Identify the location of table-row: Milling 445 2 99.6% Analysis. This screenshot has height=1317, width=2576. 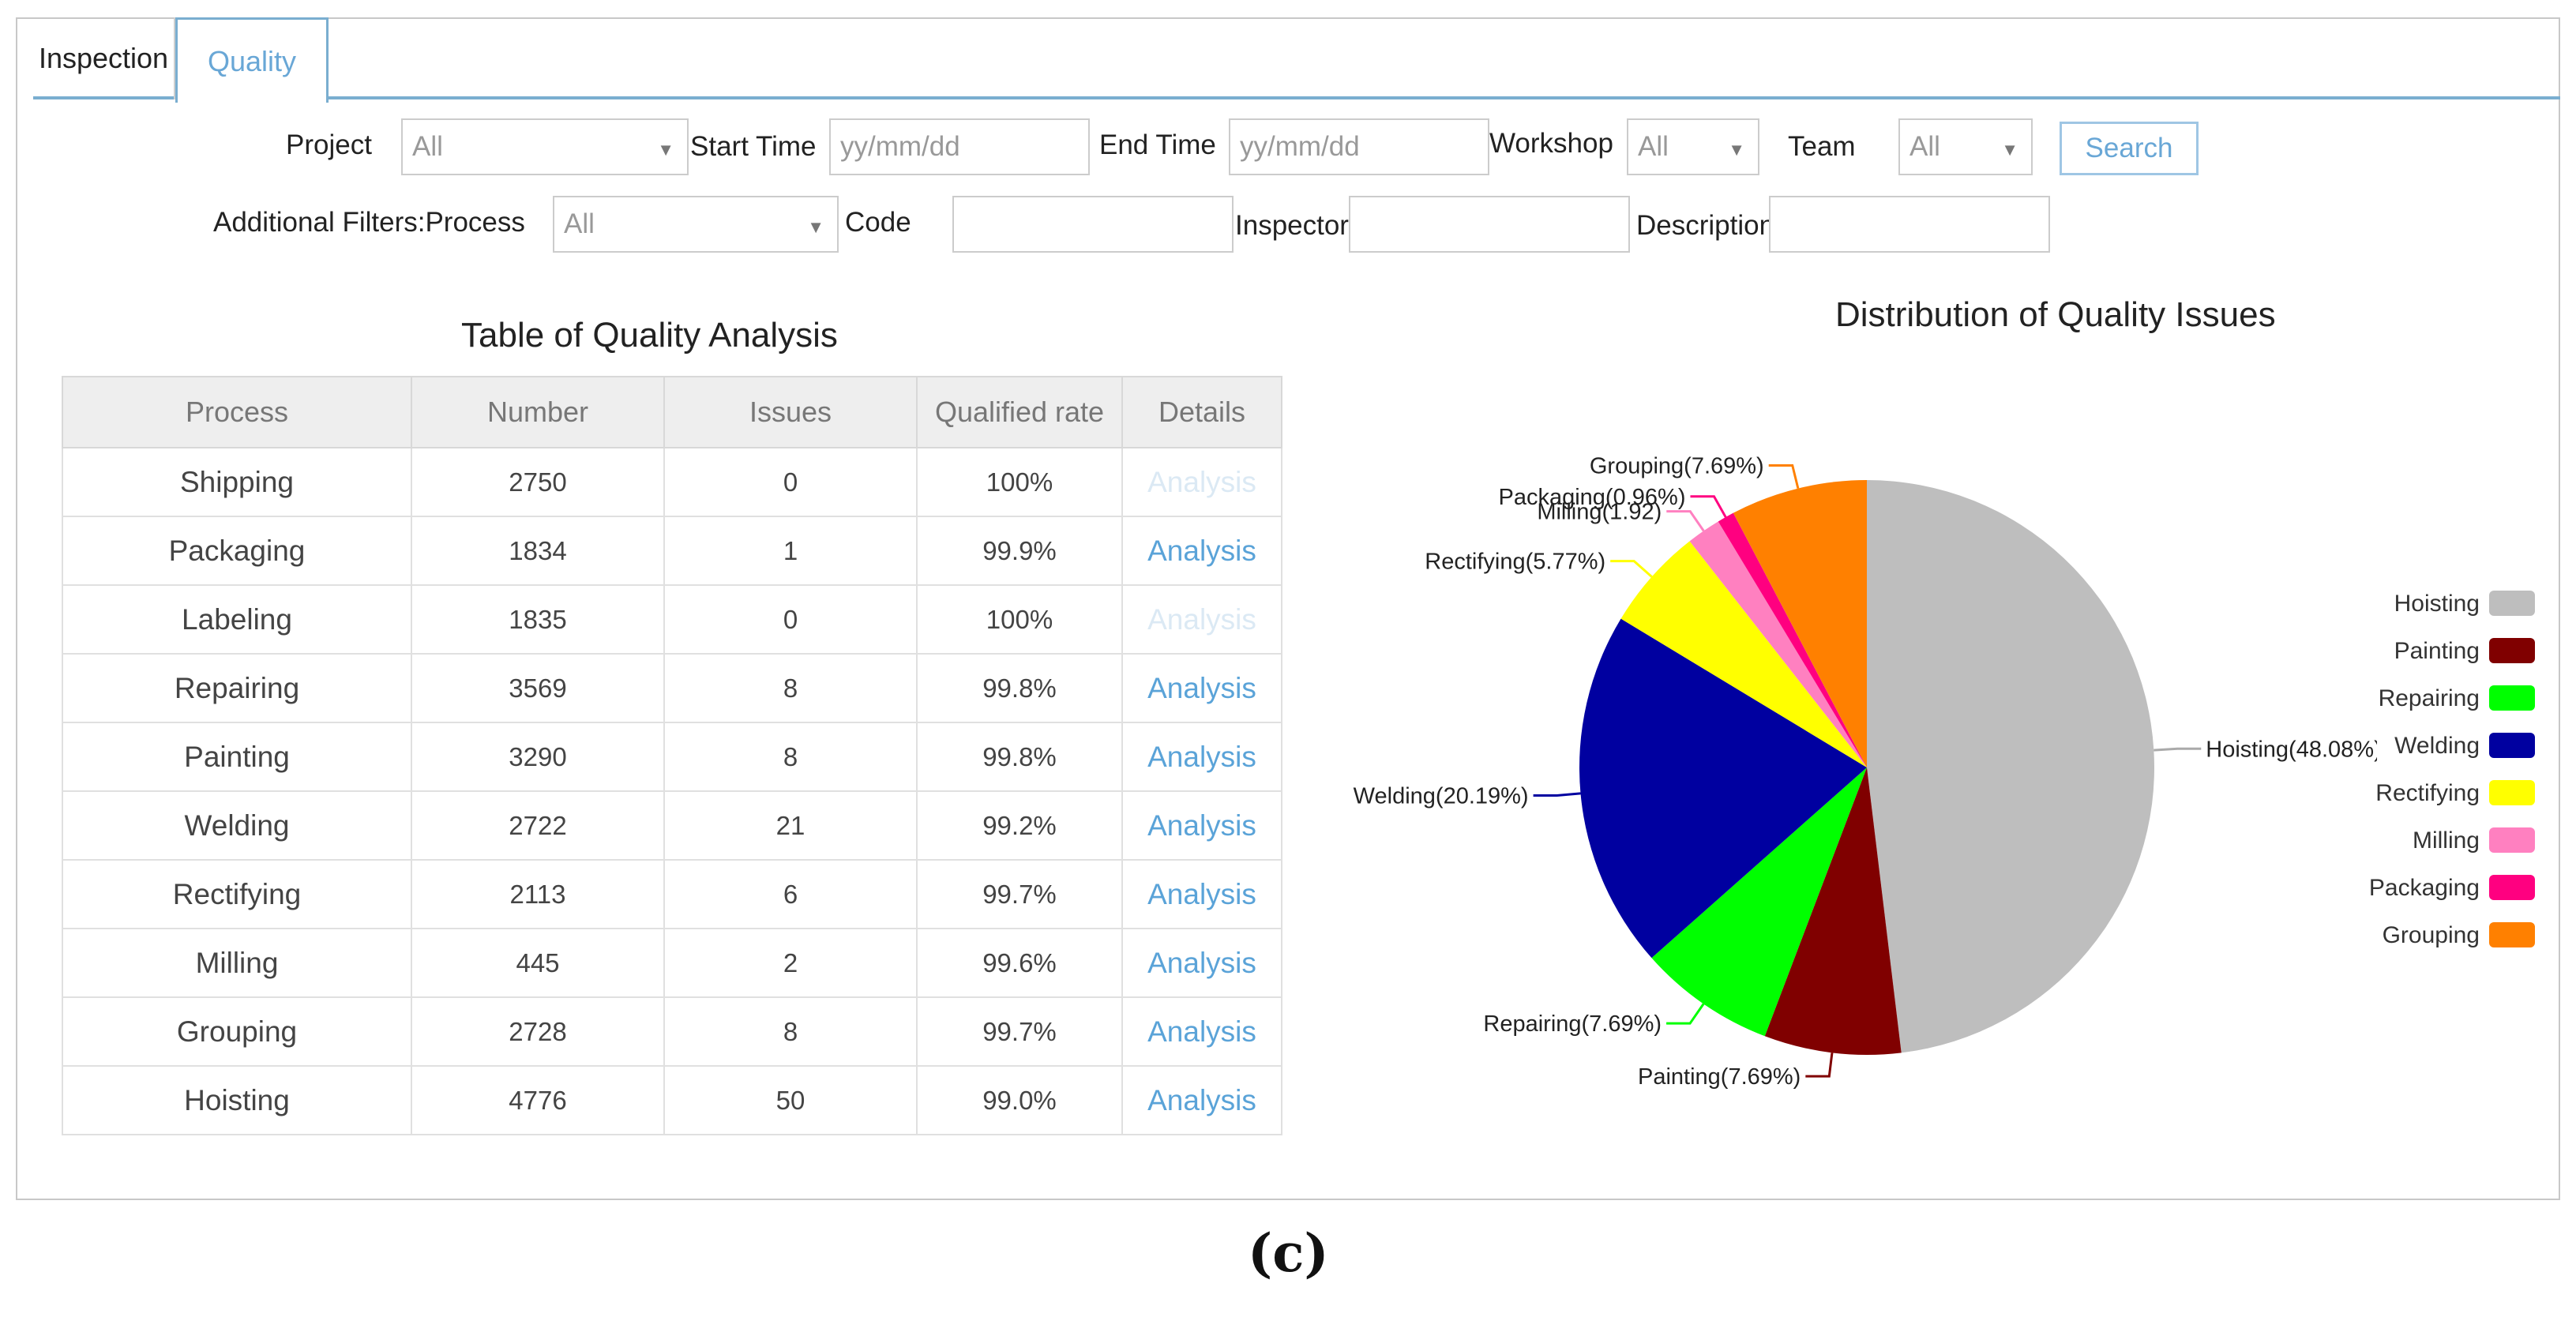
(672, 963).